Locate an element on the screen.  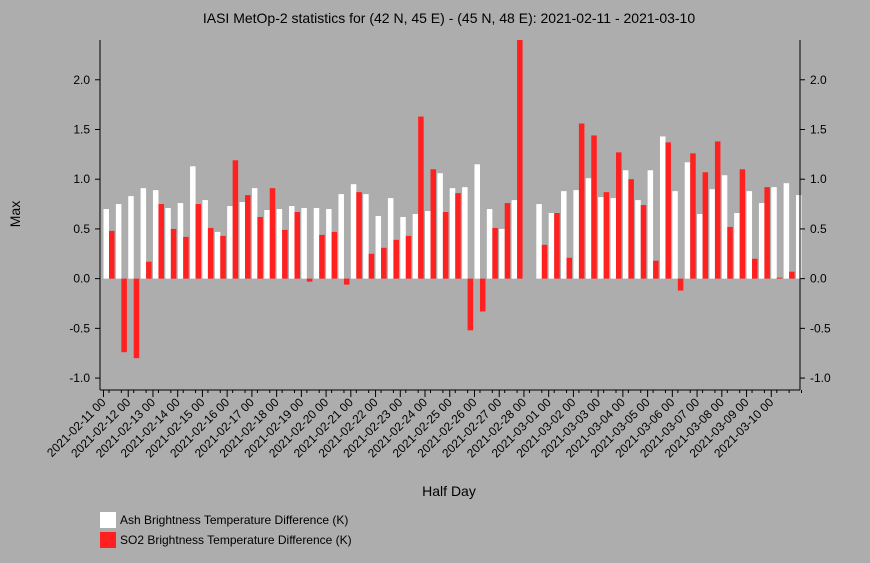
y-axis-label: Max is located at coordinates (15, 214).